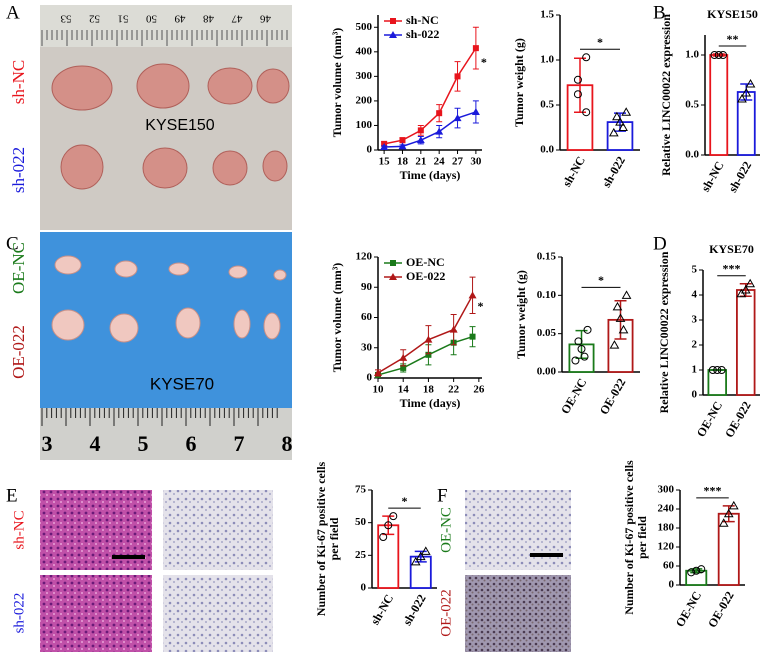 The height and width of the screenshot is (652, 778). Describe the element at coordinates (479, 390) in the screenshot. I see `x-tick-label: 26` at that location.